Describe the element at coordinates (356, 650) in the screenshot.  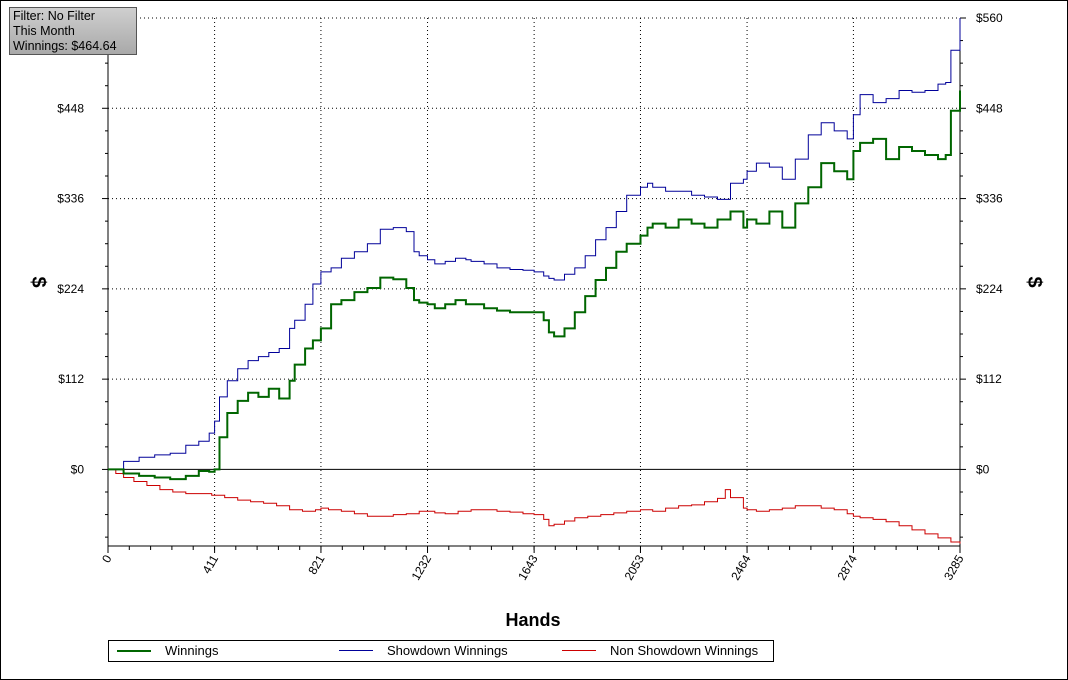
I see `legend-swatch-showdown` at that location.